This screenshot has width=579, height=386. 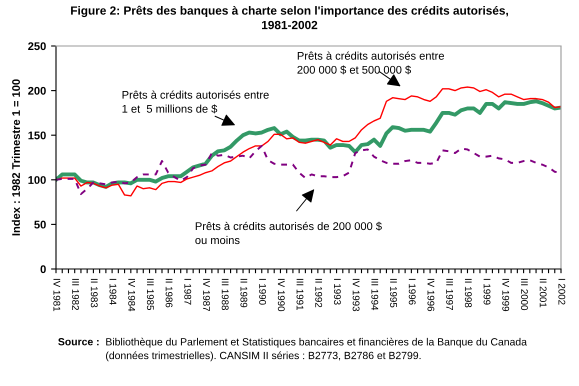 What do you see at coordinates (37, 180) in the screenshot?
I see `y-tick-label: 100` at bounding box center [37, 180].